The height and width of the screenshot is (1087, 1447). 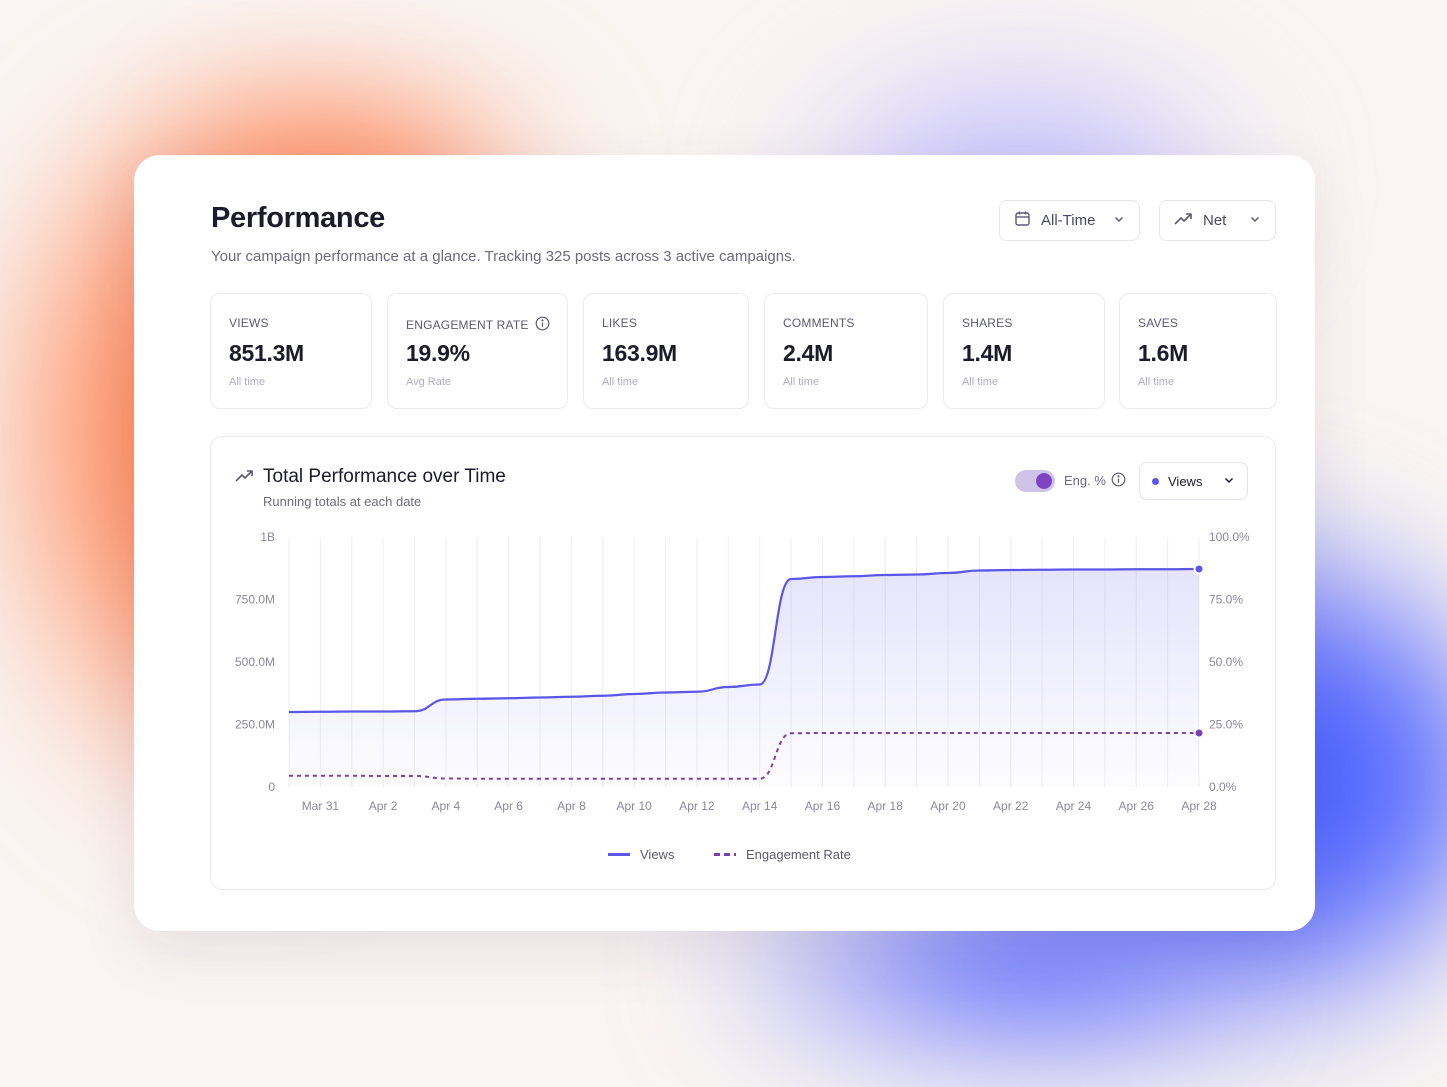 What do you see at coordinates (1215, 220) in the screenshot?
I see `mode-label: Net` at bounding box center [1215, 220].